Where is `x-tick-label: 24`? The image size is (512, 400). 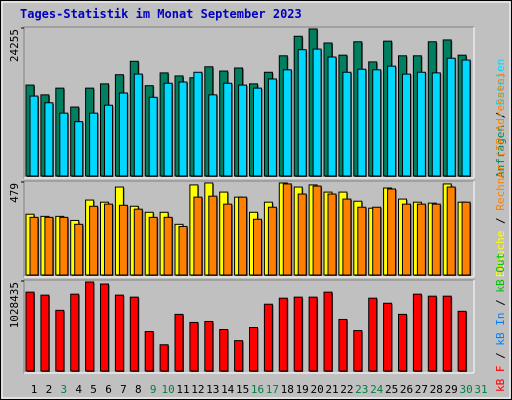
x-tick-label: 24 is located at coordinates (377, 389).